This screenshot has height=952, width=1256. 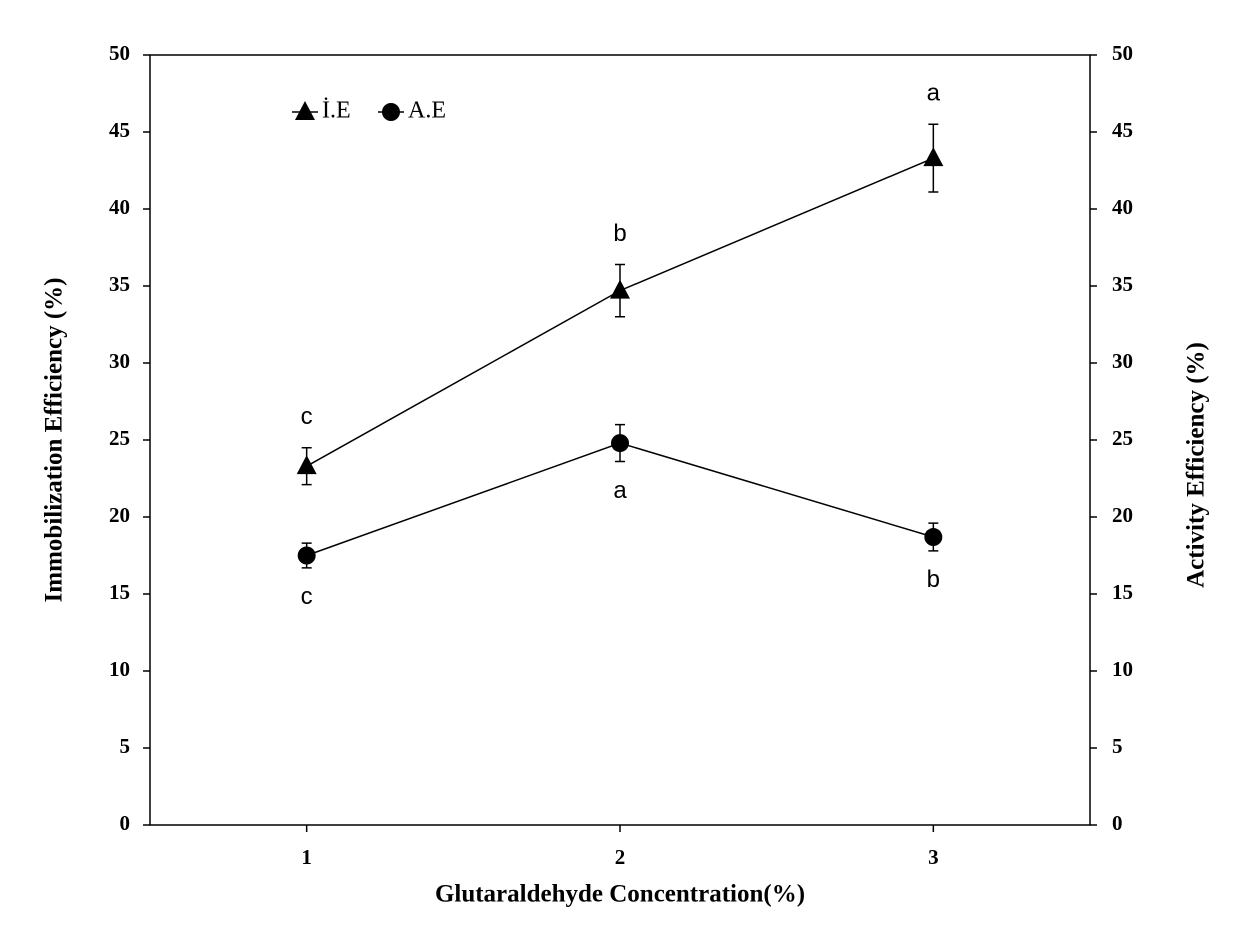 What do you see at coordinates (125, 823) in the screenshot?
I see `y-tick-label: 0` at bounding box center [125, 823].